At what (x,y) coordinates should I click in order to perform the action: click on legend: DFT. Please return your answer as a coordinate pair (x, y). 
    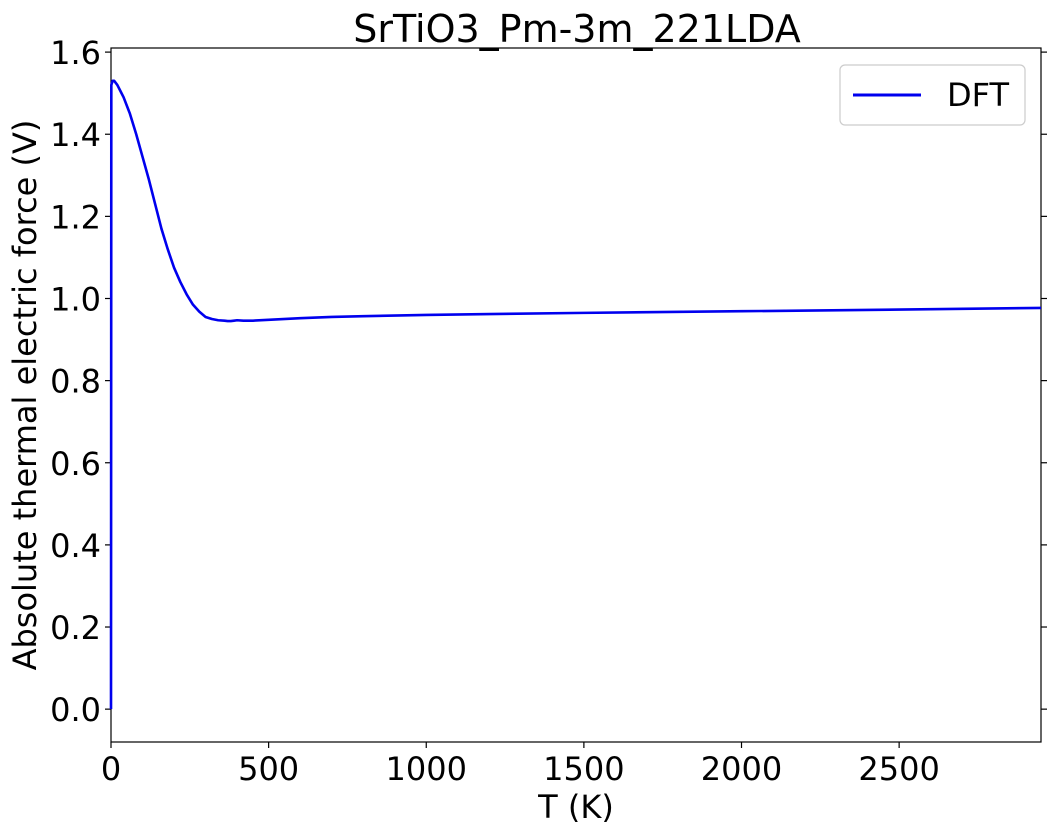
    Looking at the image, I should click on (932, 95).